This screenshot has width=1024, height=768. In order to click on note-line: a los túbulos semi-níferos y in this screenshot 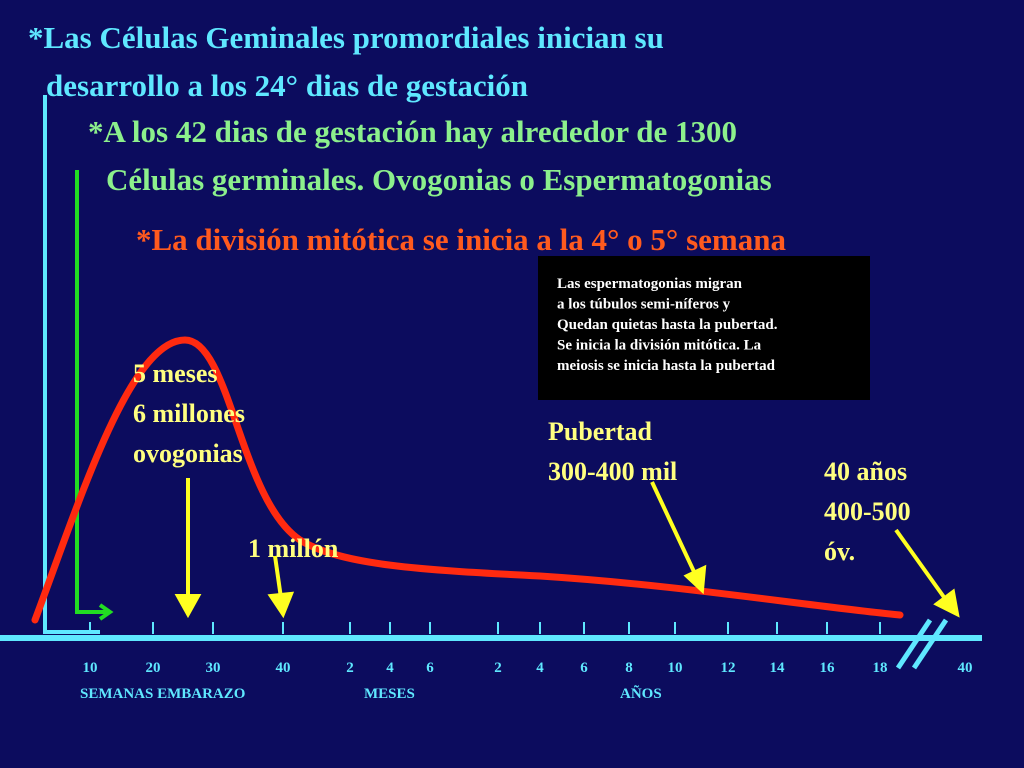, I will do `click(644, 305)`.